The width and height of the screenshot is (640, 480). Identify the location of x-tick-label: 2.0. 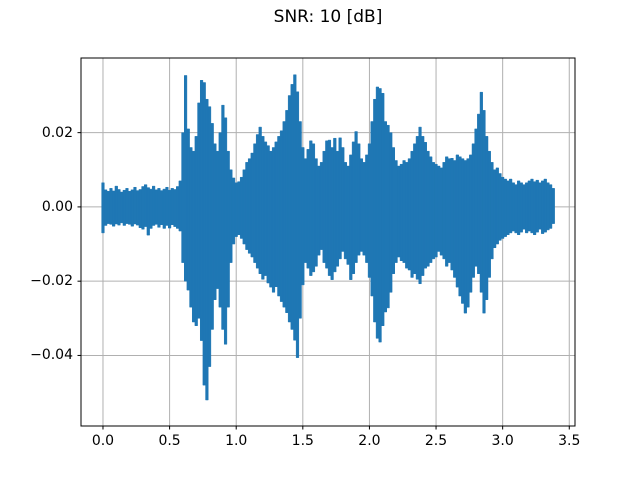
(369, 441).